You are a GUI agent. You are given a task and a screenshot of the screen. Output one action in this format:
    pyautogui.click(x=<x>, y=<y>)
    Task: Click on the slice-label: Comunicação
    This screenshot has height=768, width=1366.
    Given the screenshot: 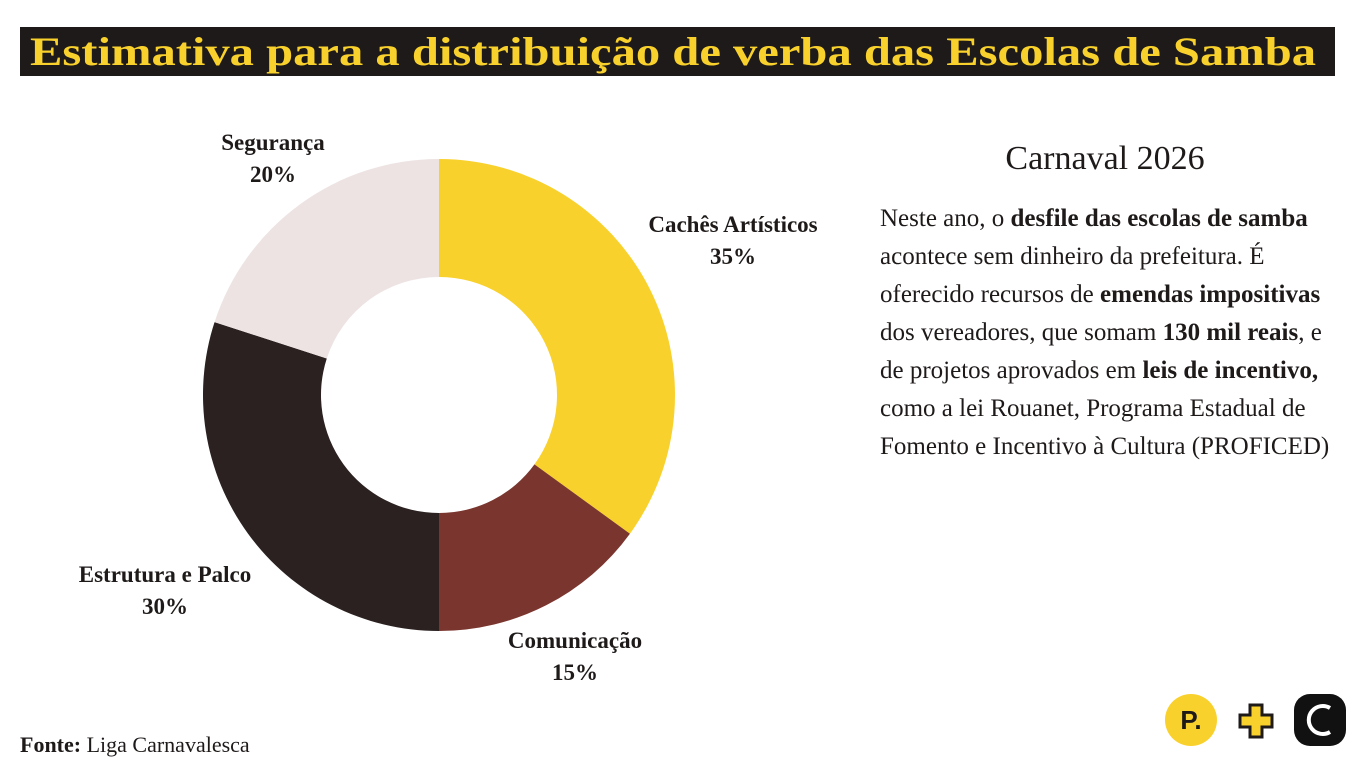 What is the action you would take?
    pyautogui.click(x=575, y=640)
    